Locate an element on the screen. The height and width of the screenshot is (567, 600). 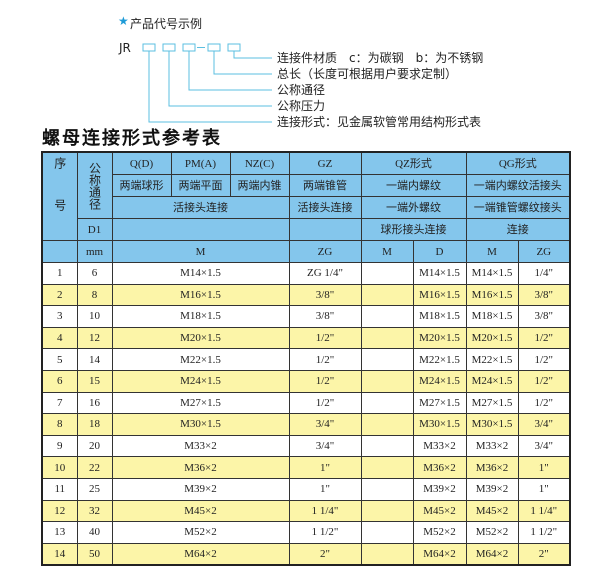
row-qg-m: M36×2 is located at coordinates (492, 467).